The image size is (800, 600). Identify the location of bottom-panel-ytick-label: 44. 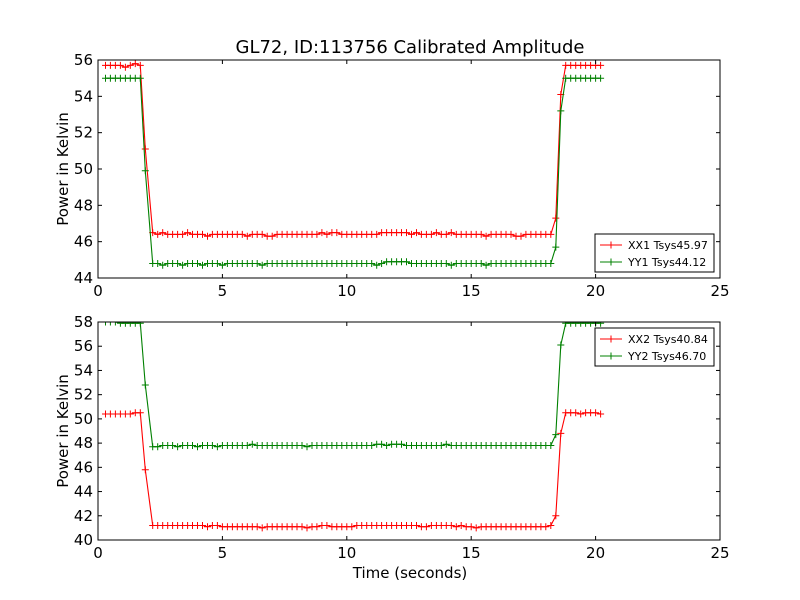
(83, 492).